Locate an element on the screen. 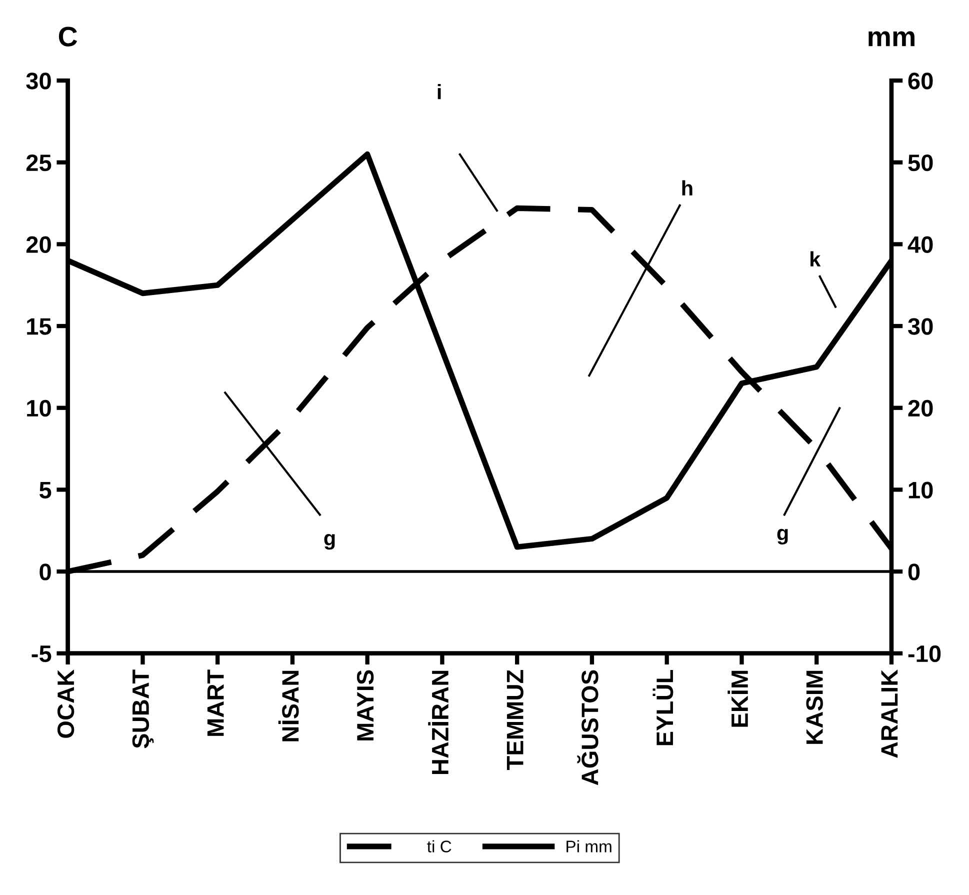  x-tick-label: MART is located at coordinates (215, 703).